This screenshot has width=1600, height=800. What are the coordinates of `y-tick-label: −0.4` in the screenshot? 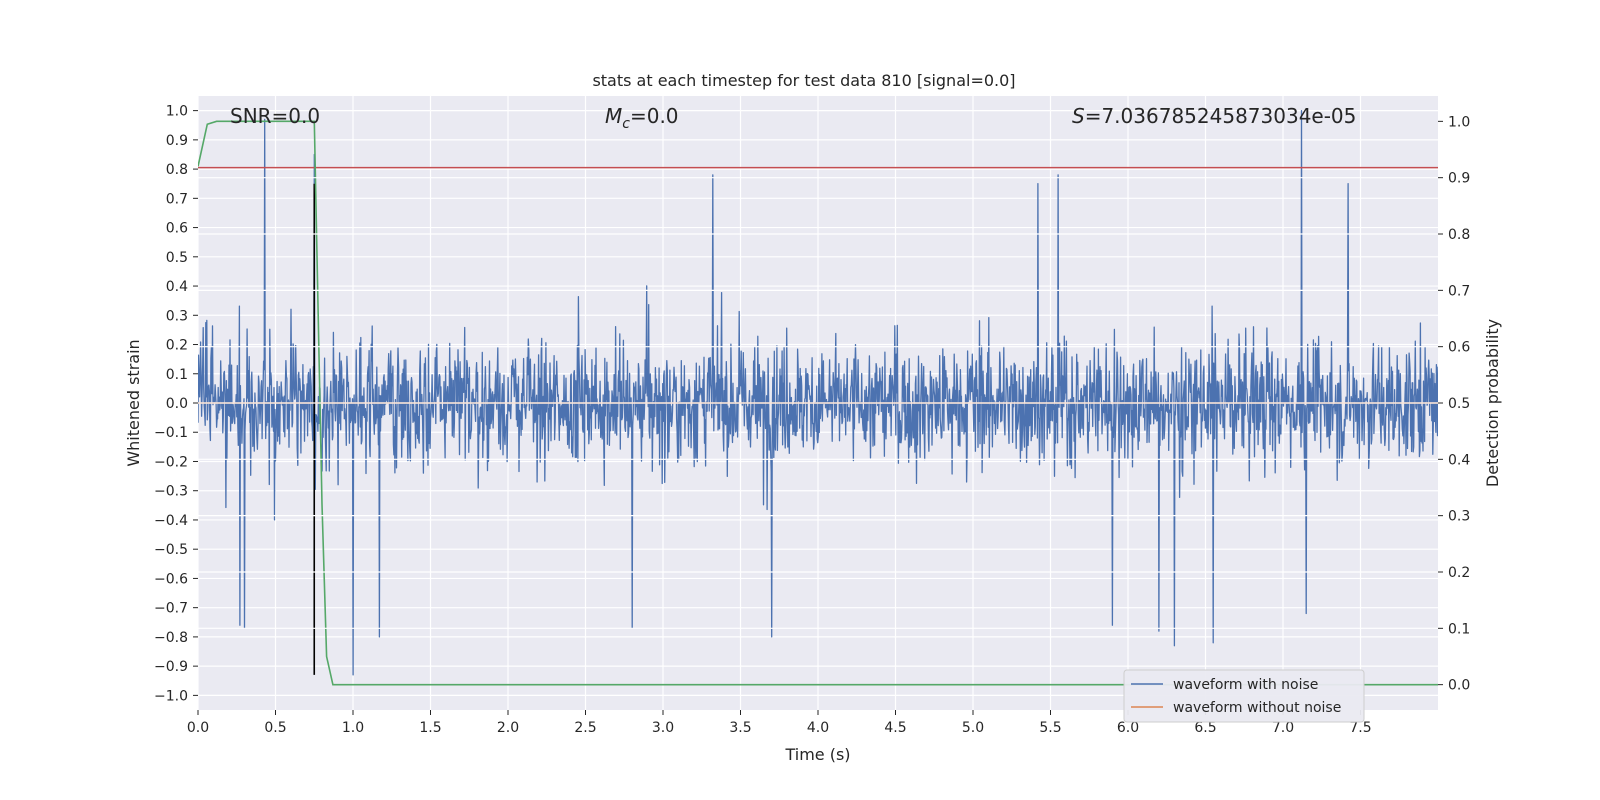 It's located at (171, 521).